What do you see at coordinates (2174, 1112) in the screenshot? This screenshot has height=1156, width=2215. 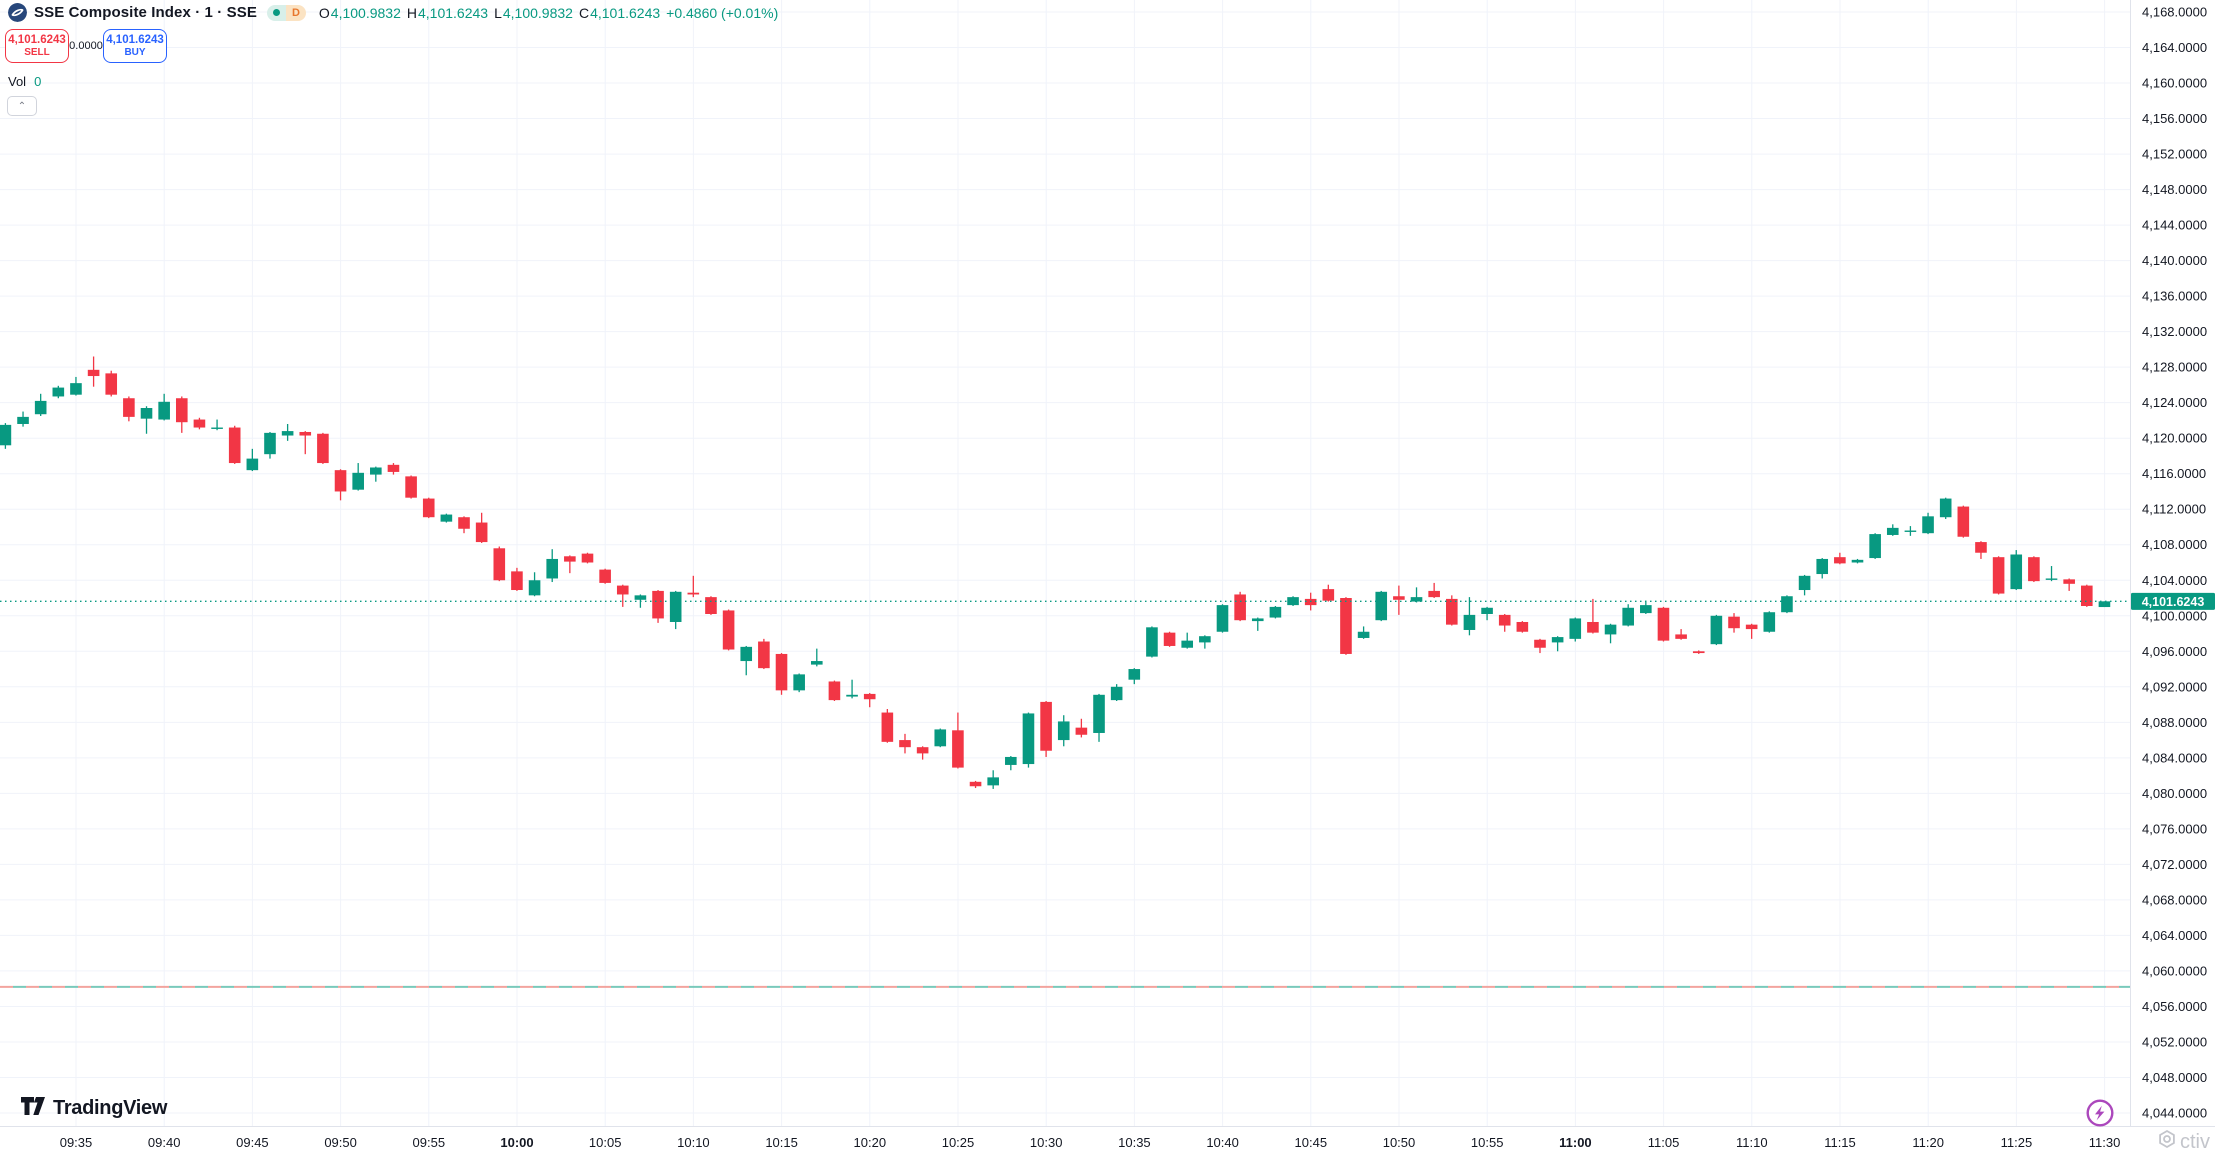 I see `svg-text: 4,044.0000` at bounding box center [2174, 1112].